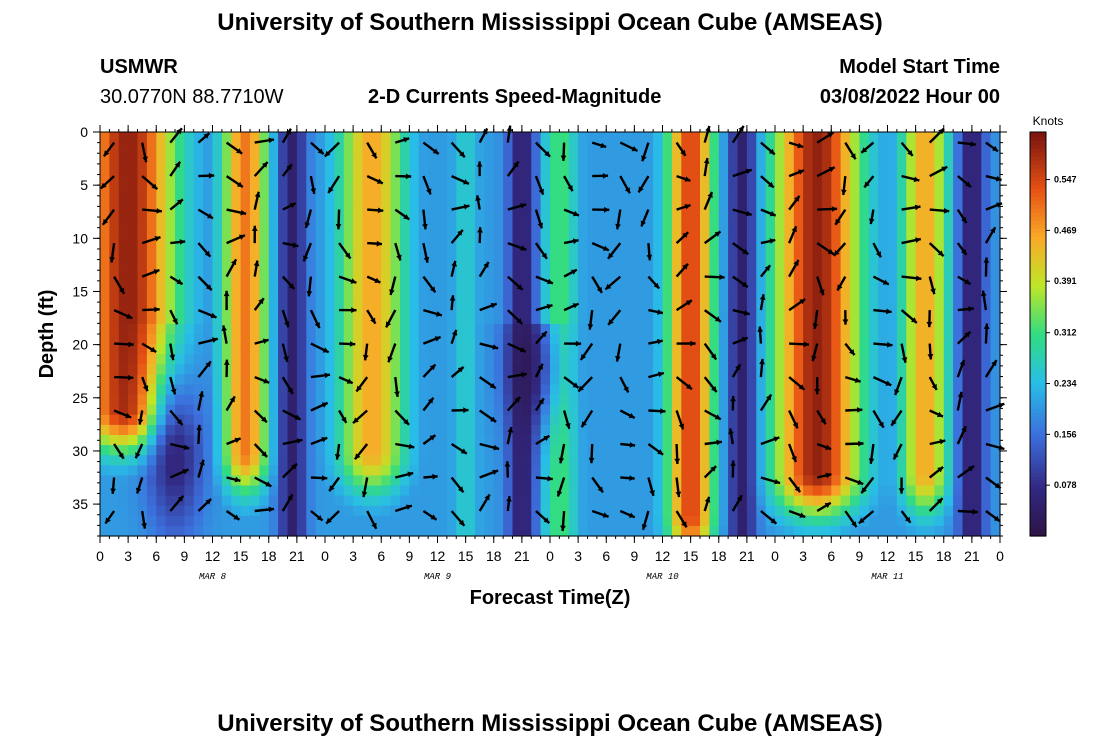 This screenshot has width=1100, height=750. I want to click on colorbar-tick-label: 0.156, so click(1065, 434).